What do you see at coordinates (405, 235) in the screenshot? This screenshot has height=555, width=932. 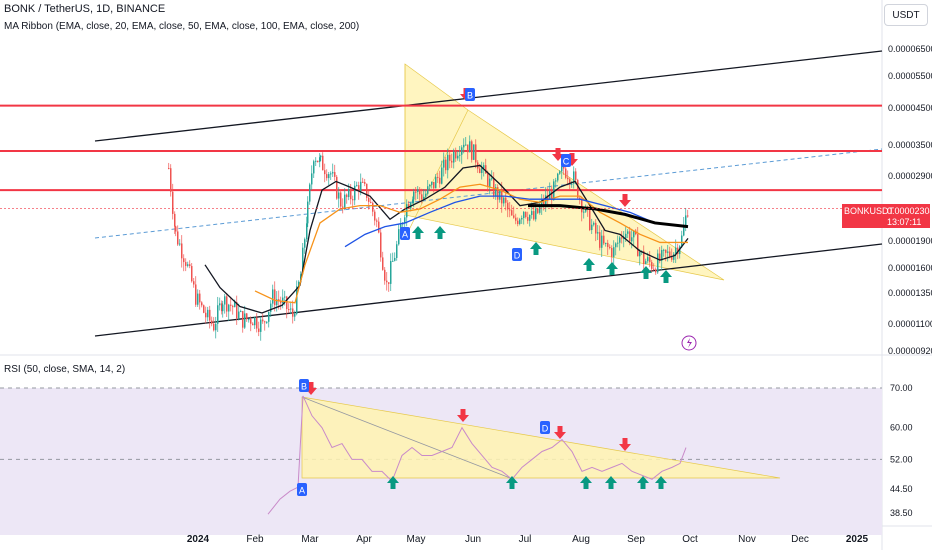 I see `marker-a-label: A` at bounding box center [405, 235].